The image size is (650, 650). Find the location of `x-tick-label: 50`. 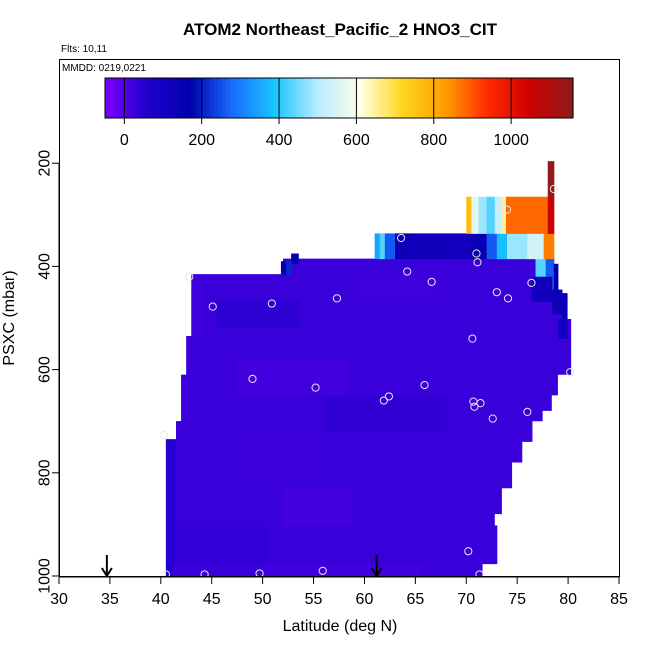

x-tick-label: 50 is located at coordinates (263, 599).